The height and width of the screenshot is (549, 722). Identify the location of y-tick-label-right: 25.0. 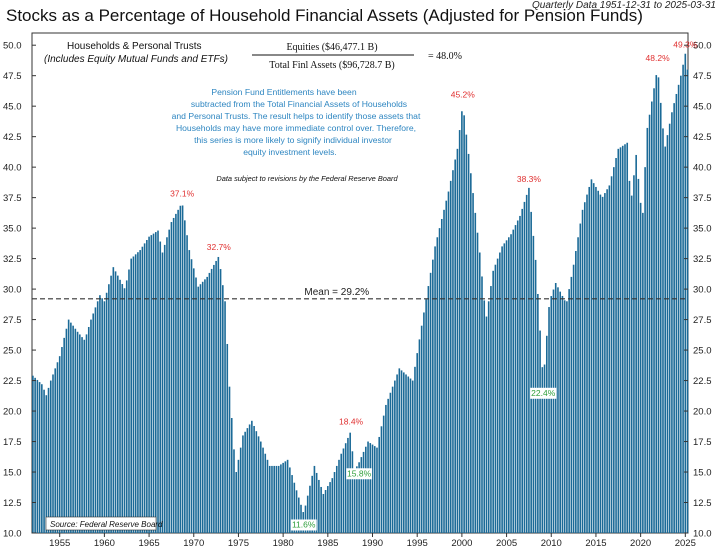
(702, 351).